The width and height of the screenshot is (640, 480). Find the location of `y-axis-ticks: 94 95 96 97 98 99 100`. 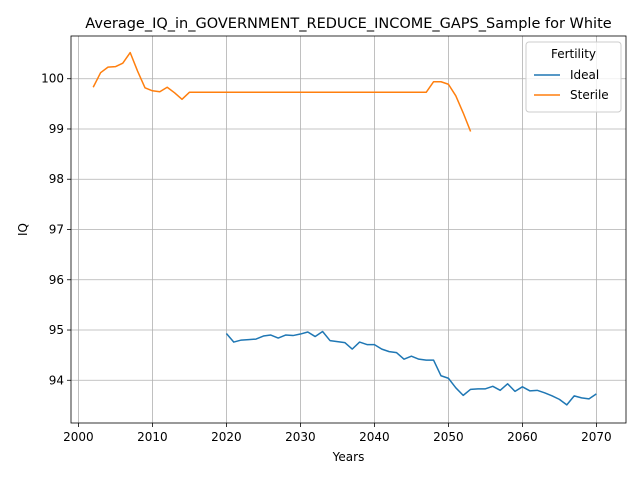

y-axis-ticks: 94 95 96 97 98 99 100 is located at coordinates (56, 229).